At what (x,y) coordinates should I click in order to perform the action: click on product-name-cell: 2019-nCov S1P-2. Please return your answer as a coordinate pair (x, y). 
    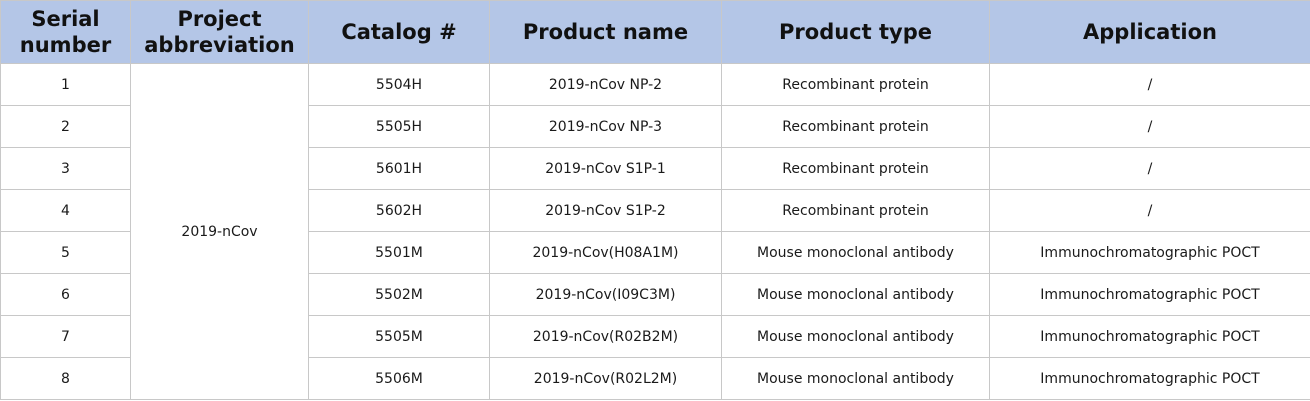
    Looking at the image, I should click on (605, 210).